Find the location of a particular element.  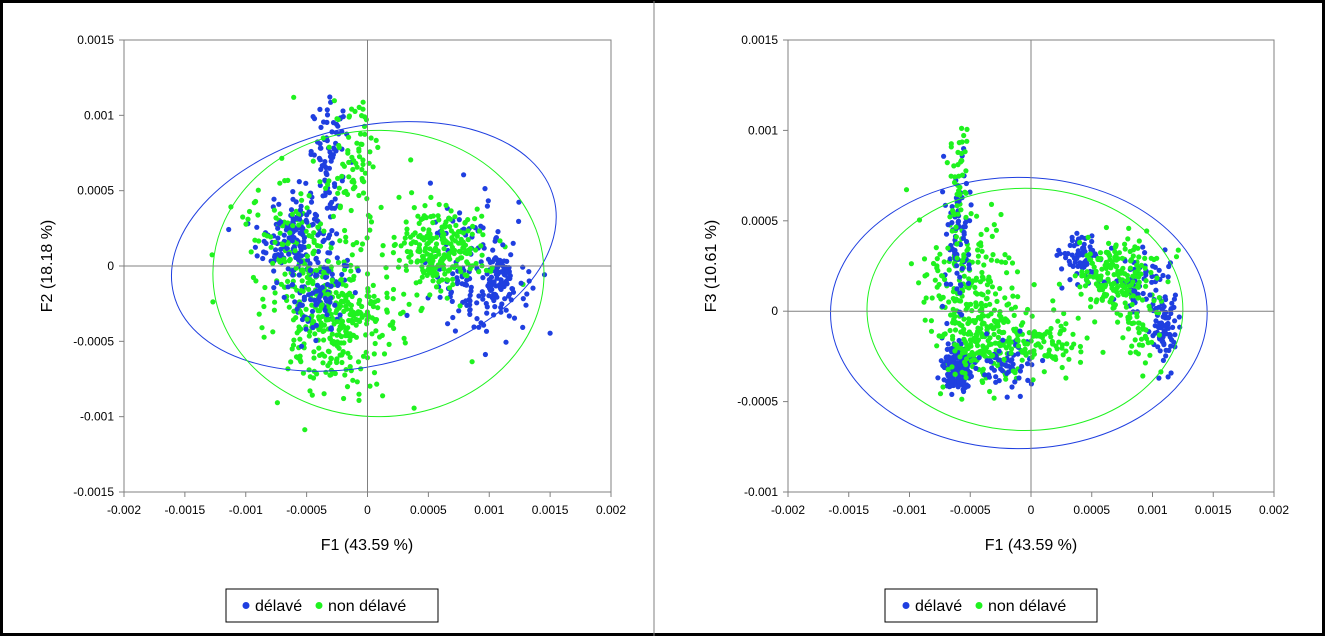

legend-label-non-delave: non délavé is located at coordinates (1027, 606).